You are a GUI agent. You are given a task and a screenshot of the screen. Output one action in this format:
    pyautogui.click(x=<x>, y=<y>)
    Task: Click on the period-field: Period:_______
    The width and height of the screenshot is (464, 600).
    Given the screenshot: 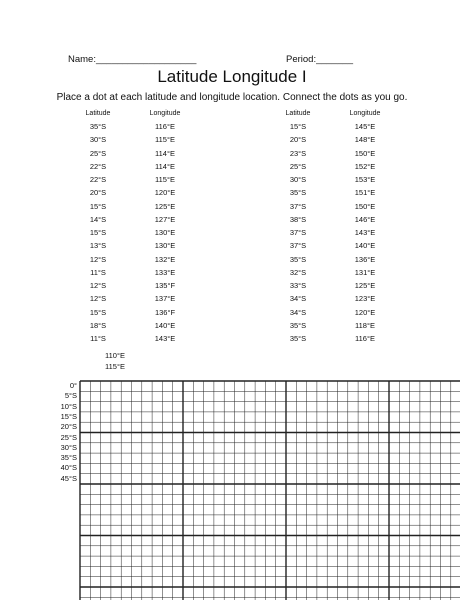 What is the action you would take?
    pyautogui.click(x=320, y=59)
    